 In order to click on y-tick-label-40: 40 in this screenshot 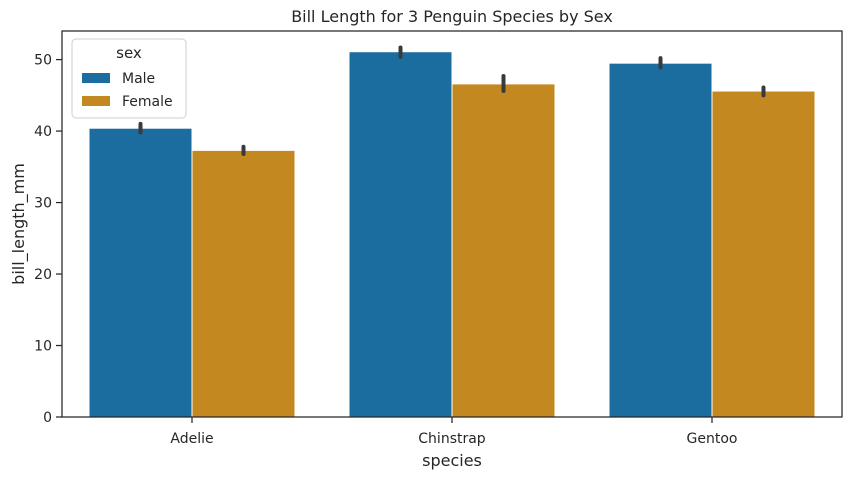, I will do `click(43, 132)`.